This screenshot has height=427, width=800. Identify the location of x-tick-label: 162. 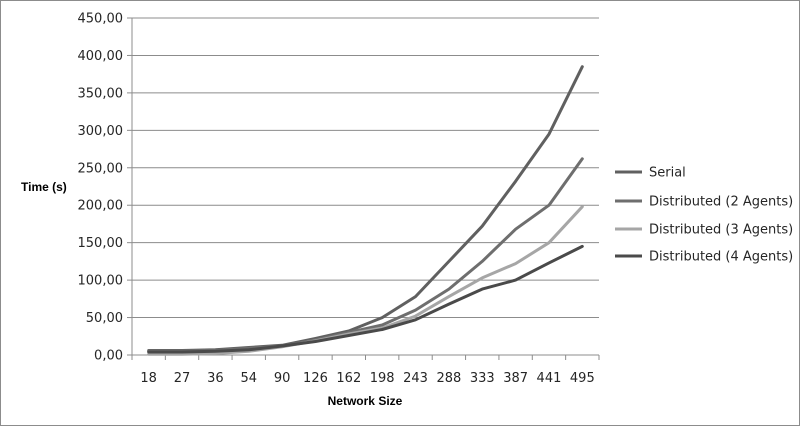
(348, 378).